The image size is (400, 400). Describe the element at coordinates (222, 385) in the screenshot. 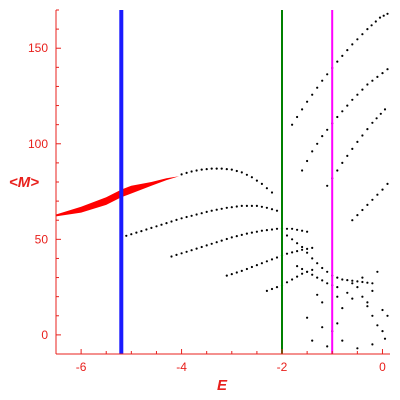

I see `x-axis-label: E` at that location.